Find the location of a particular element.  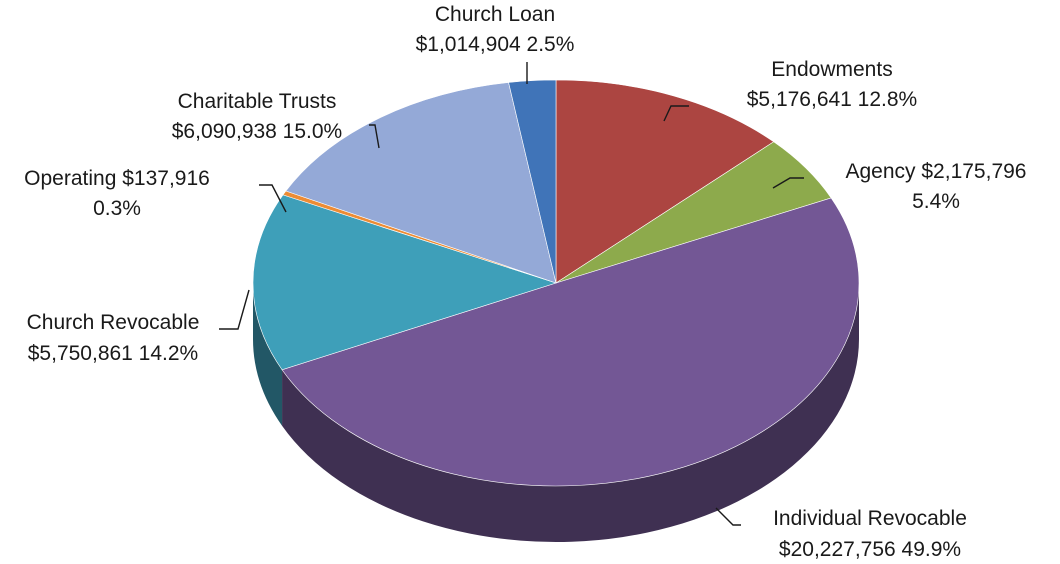

pie-slice-church-revocable is located at coordinates (404, 282).